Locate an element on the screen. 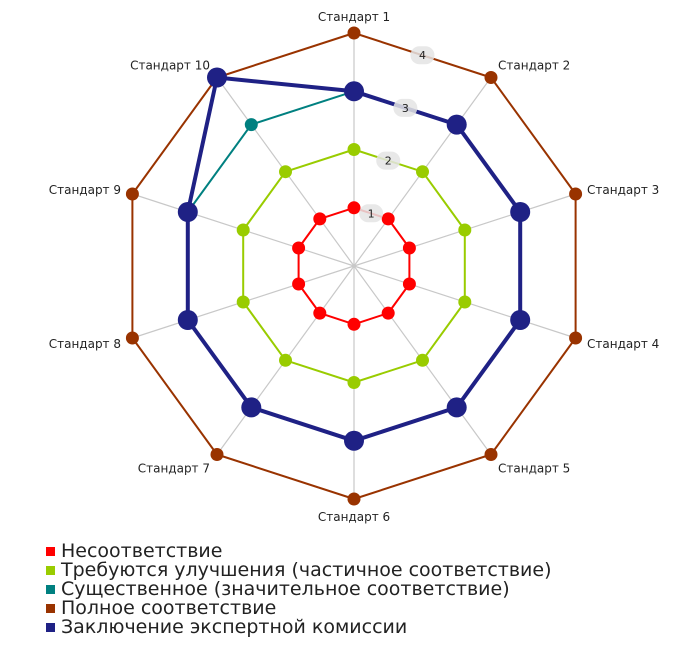 Image resolution: width=700 pixels, height=646 pixels. axis-label: Стандарт 2 is located at coordinates (534, 66).